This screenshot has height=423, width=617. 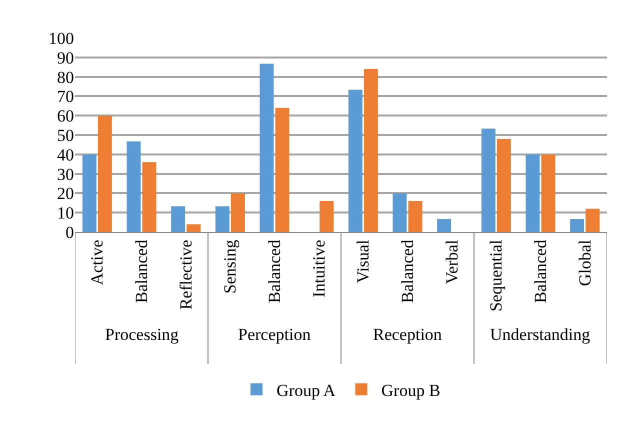 I want to click on text: Understanding, so click(x=540, y=334).